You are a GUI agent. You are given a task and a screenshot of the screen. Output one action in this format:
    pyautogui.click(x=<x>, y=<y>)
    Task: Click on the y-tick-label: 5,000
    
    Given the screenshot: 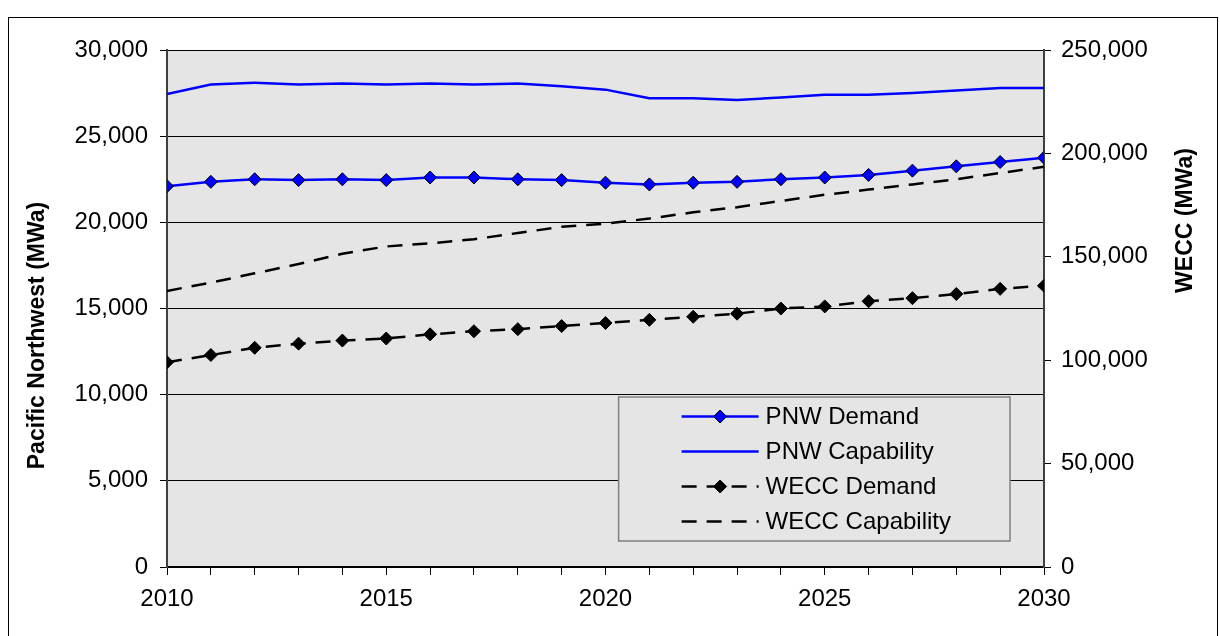 What is the action you would take?
    pyautogui.click(x=117, y=479)
    